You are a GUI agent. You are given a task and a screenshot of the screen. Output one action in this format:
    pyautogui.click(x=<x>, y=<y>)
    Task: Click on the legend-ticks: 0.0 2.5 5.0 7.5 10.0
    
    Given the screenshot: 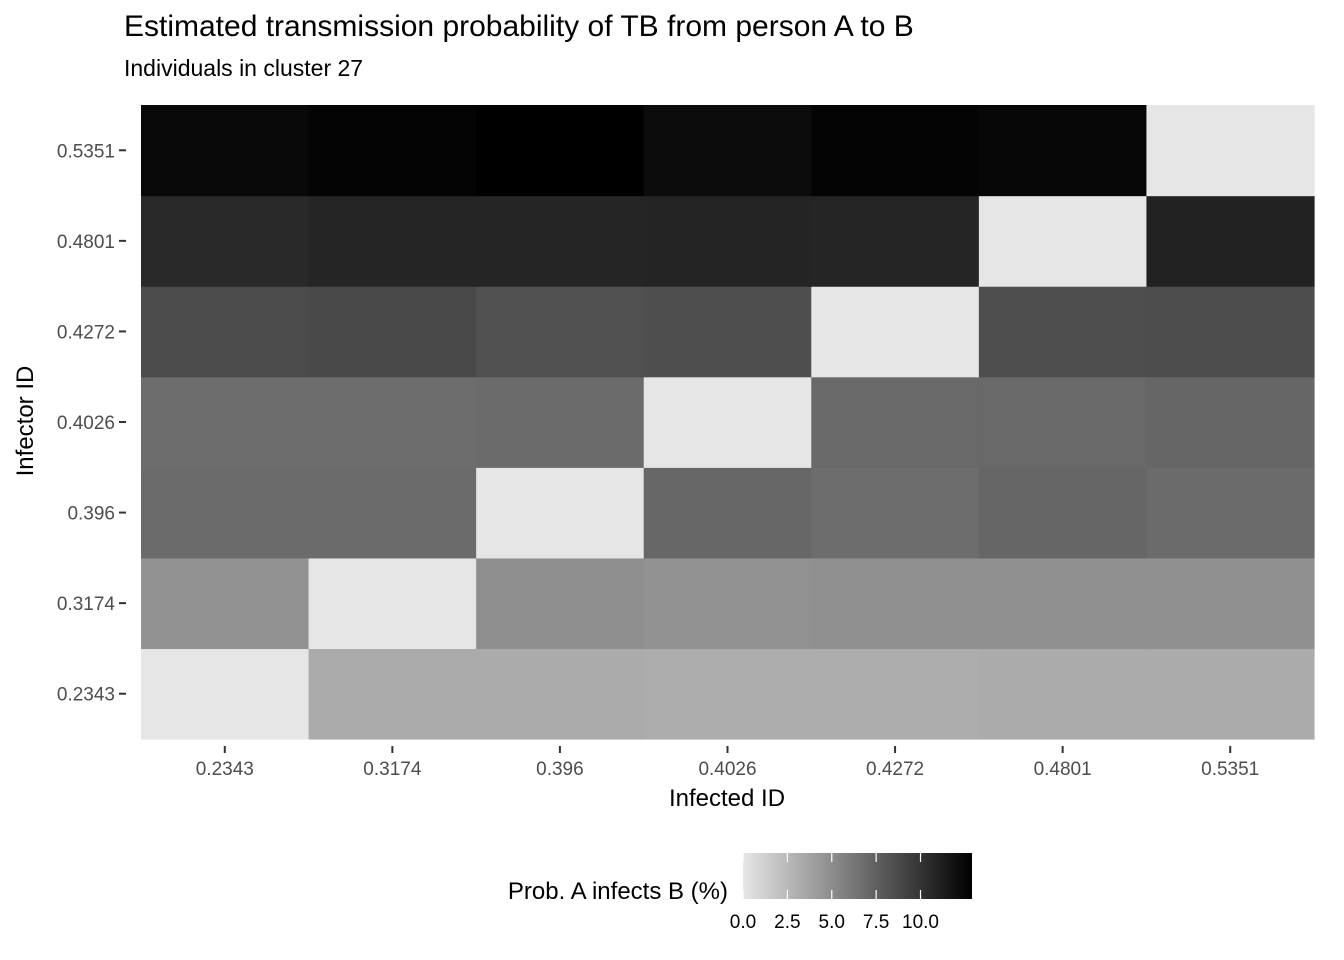 What is the action you would take?
    pyautogui.click(x=834, y=893)
    